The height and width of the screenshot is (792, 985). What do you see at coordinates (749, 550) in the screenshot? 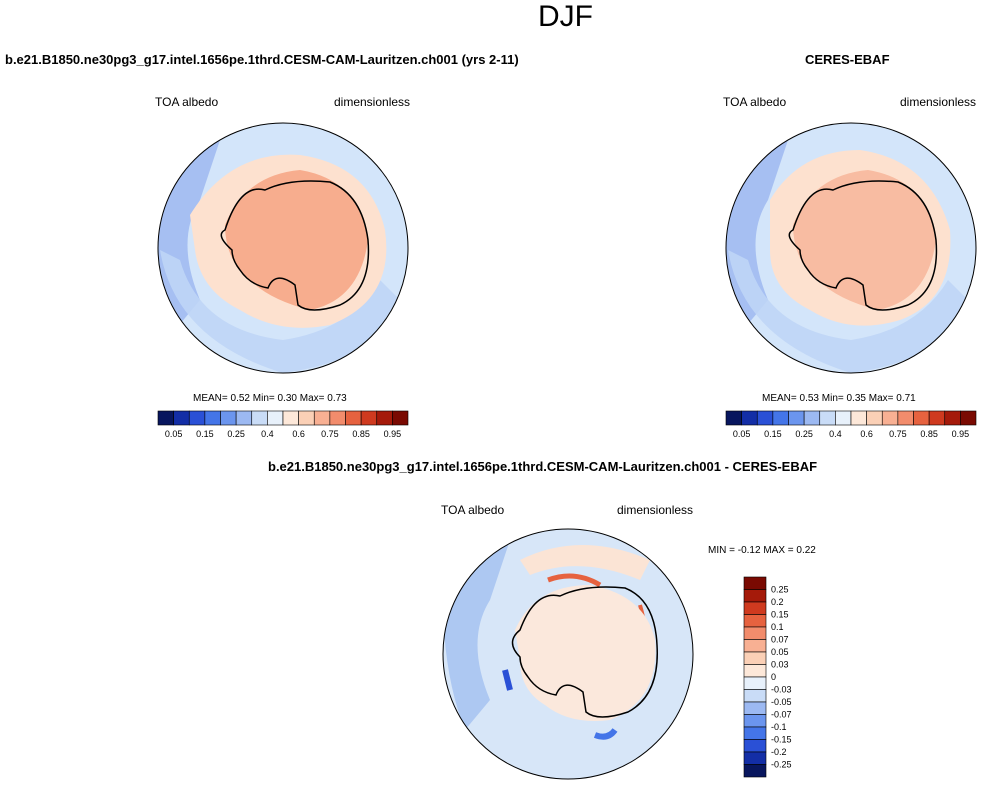
I see `diff-min-value: -0.12` at bounding box center [749, 550].